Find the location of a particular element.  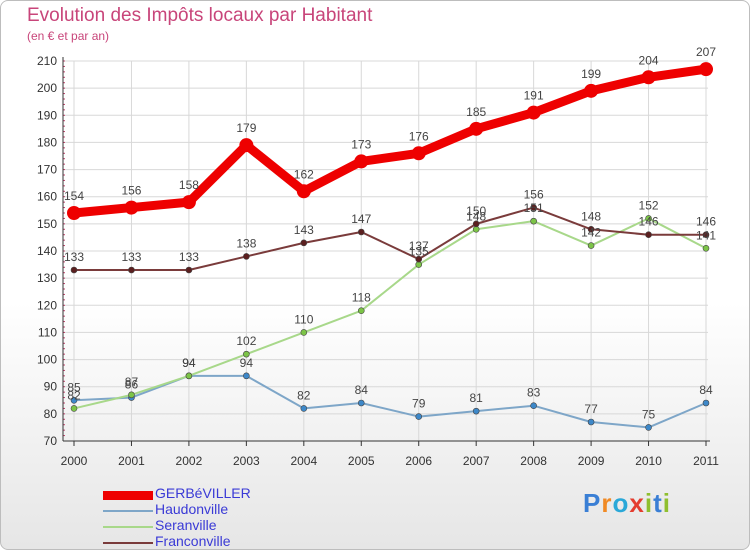

data-label-gerb-viller: 191 is located at coordinates (534, 96).